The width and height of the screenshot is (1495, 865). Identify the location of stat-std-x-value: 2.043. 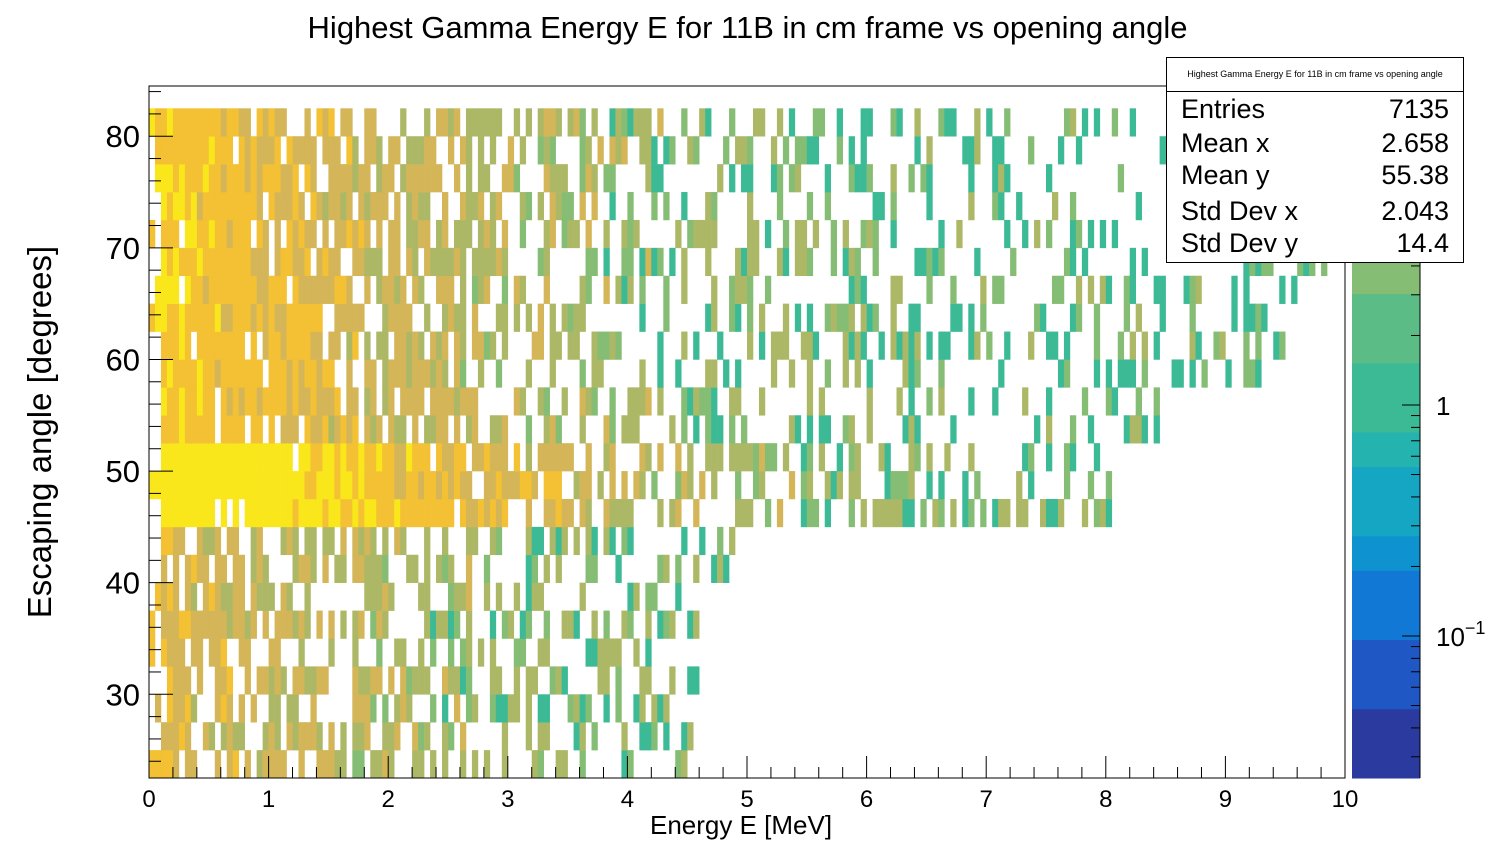
(1415, 211).